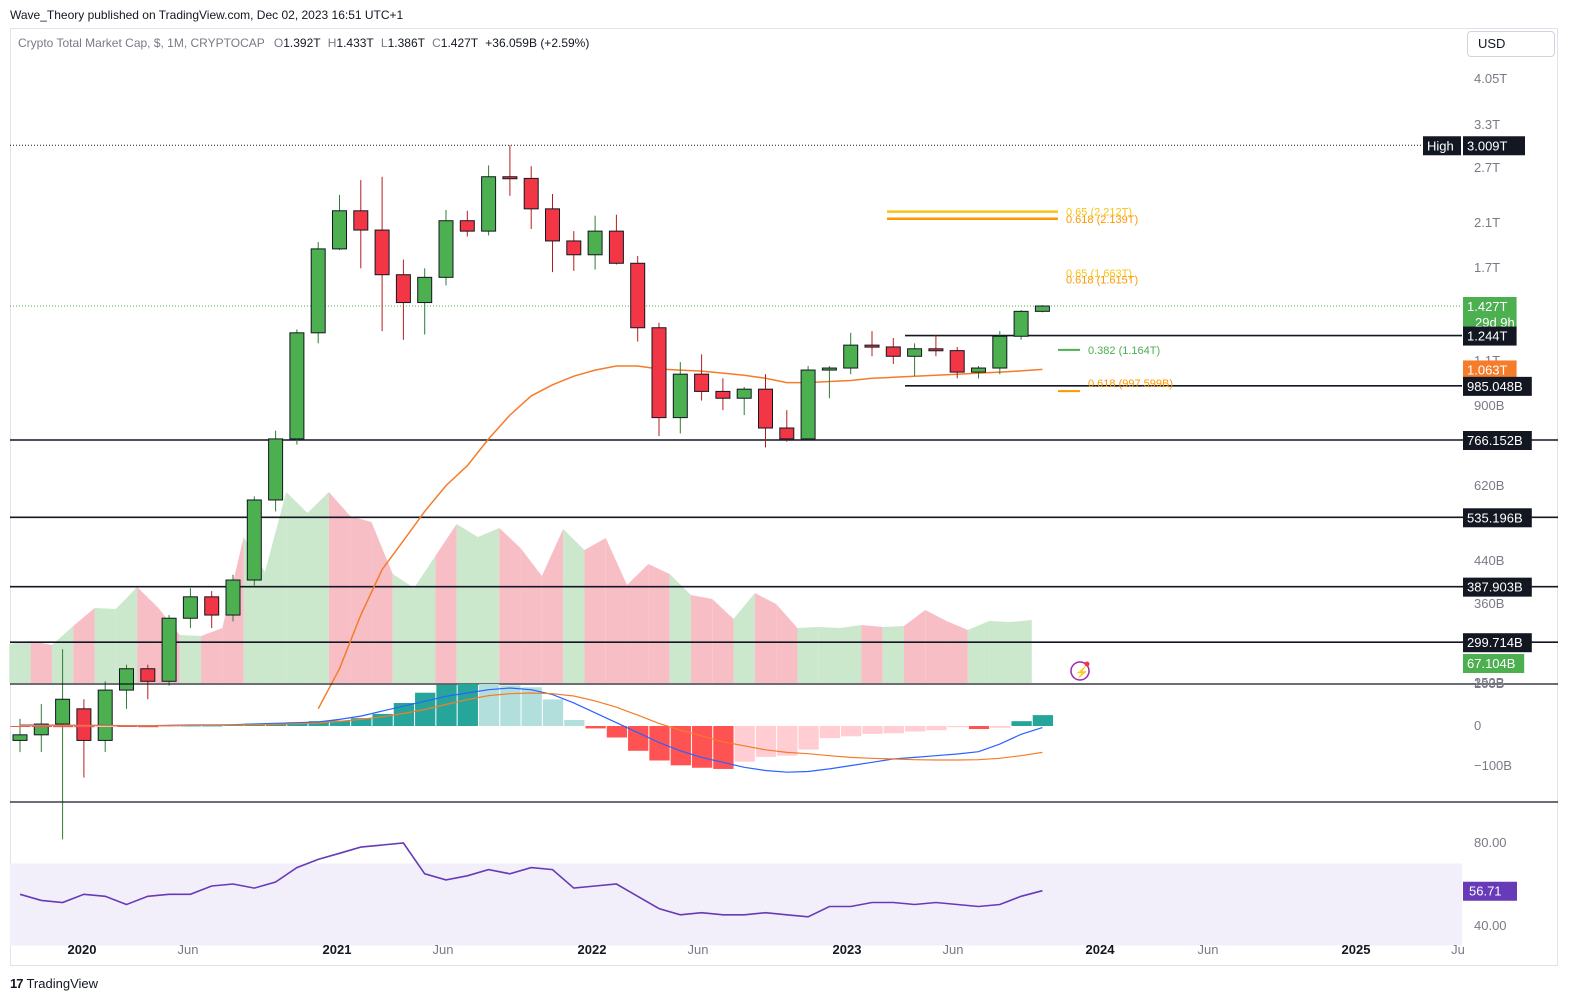 The image size is (1570, 1002). Describe the element at coordinates (1356, 949) in the screenshot. I see `time-axis-tick: 2025` at that location.